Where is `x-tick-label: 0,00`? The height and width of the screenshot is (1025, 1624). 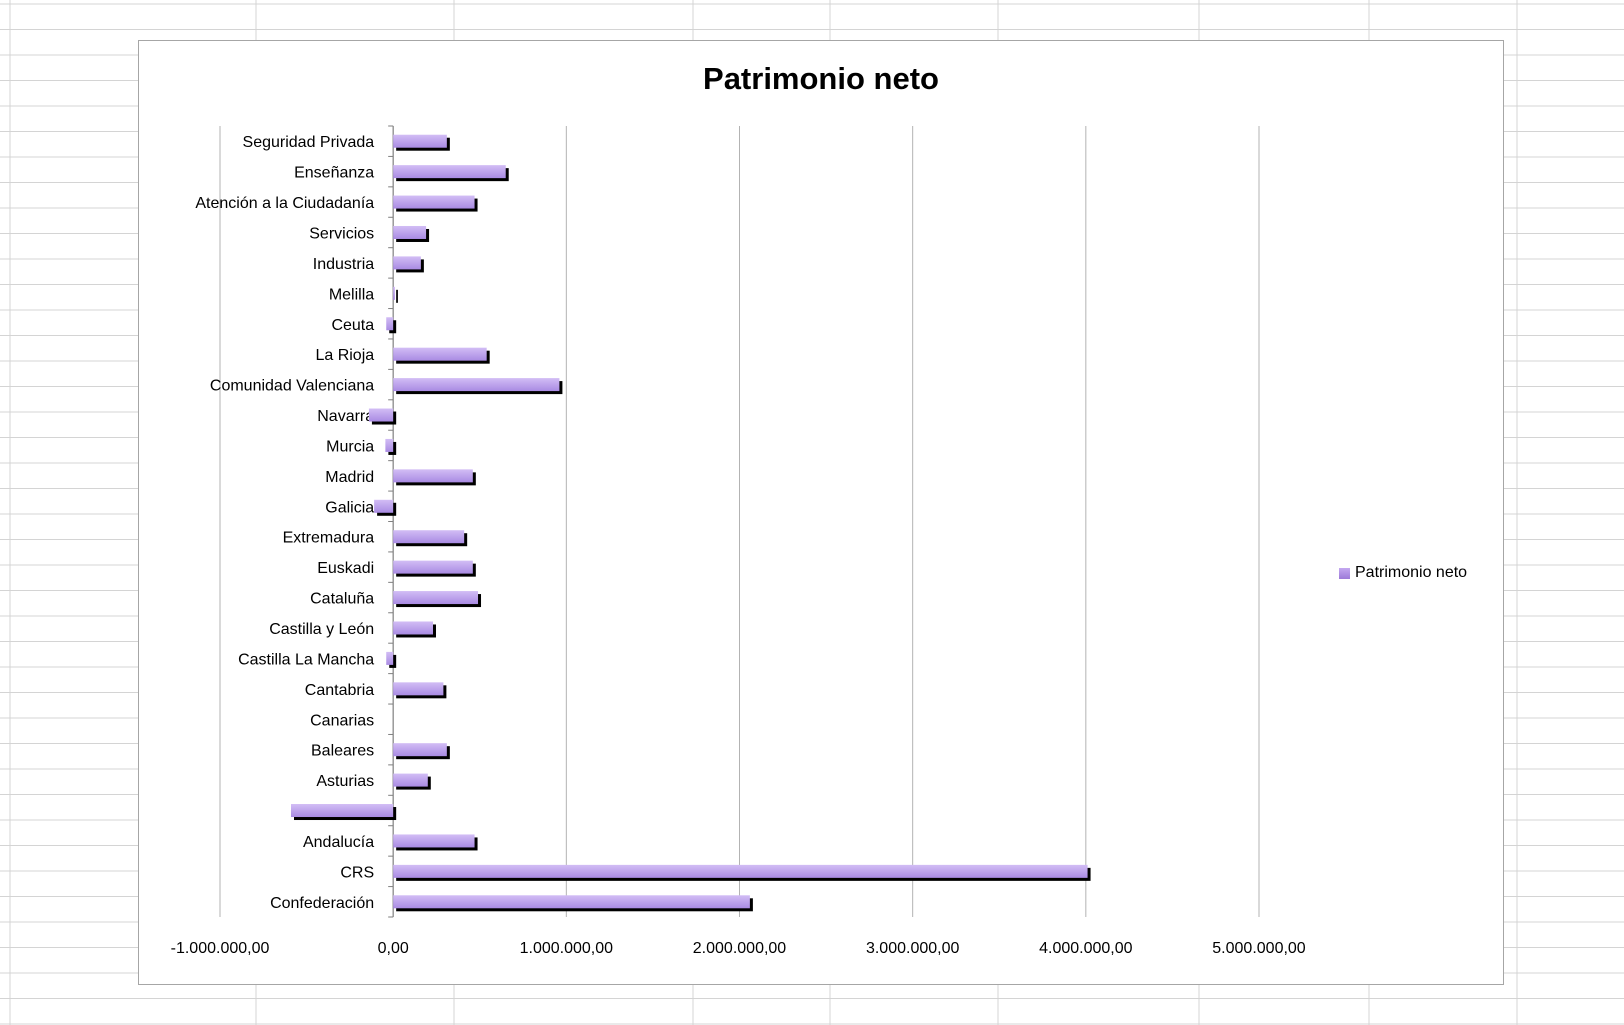 x-tick-label: 0,00 is located at coordinates (393, 948).